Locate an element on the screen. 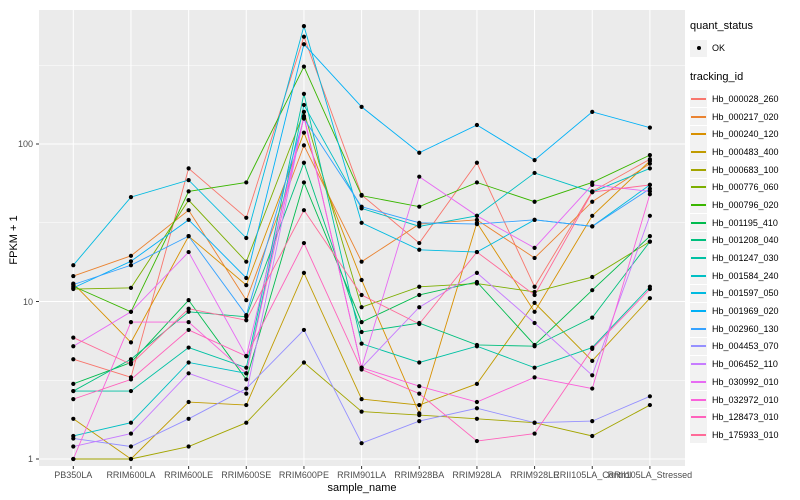 Image resolution: width=800 pixels, height=500 pixels. legend-label: Hb_000796_020 is located at coordinates (745, 204).